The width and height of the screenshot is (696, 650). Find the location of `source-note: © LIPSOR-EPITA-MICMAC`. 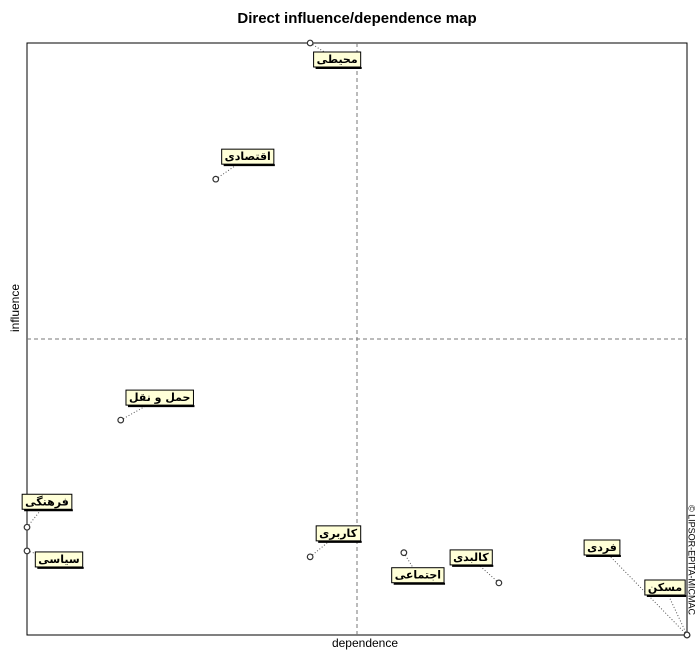

source-note: © LIPSOR-EPITA-MICMAC is located at coordinates (691, 560).